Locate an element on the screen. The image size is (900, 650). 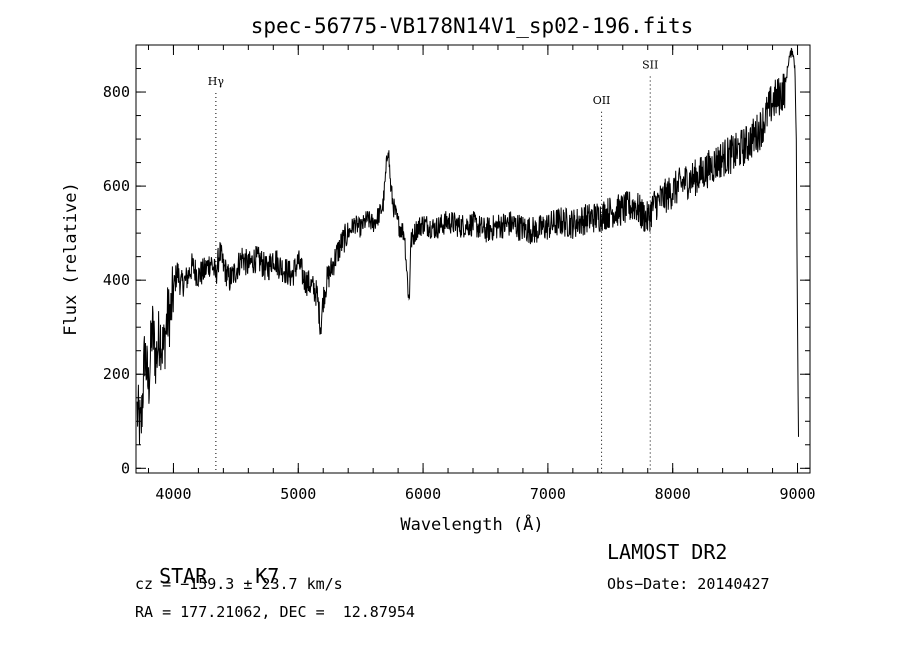
x-axis-label: Wavelength (Å) is located at coordinates (471, 524).